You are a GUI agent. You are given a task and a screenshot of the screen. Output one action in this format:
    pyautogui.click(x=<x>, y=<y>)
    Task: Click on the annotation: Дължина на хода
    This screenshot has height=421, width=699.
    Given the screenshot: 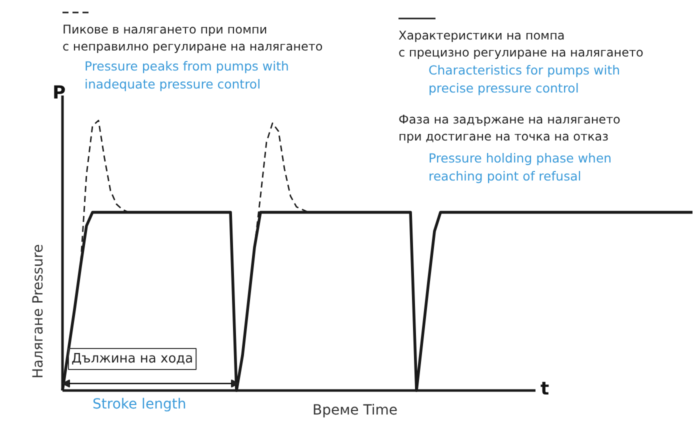 What is the action you would take?
    pyautogui.click(x=133, y=359)
    